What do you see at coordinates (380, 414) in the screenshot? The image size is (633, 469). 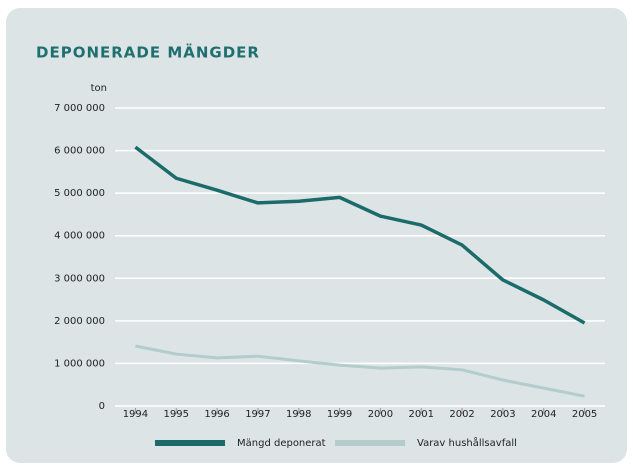 I see `x-tick-label: 2000` at bounding box center [380, 414].